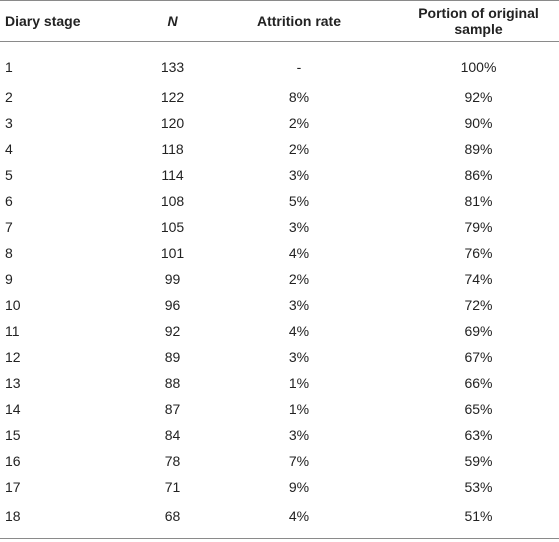 Image resolution: width=559 pixels, height=542 pixels. Describe the element at coordinates (478, 123) in the screenshot. I see `cell-portion-original-sample: 90%` at that location.